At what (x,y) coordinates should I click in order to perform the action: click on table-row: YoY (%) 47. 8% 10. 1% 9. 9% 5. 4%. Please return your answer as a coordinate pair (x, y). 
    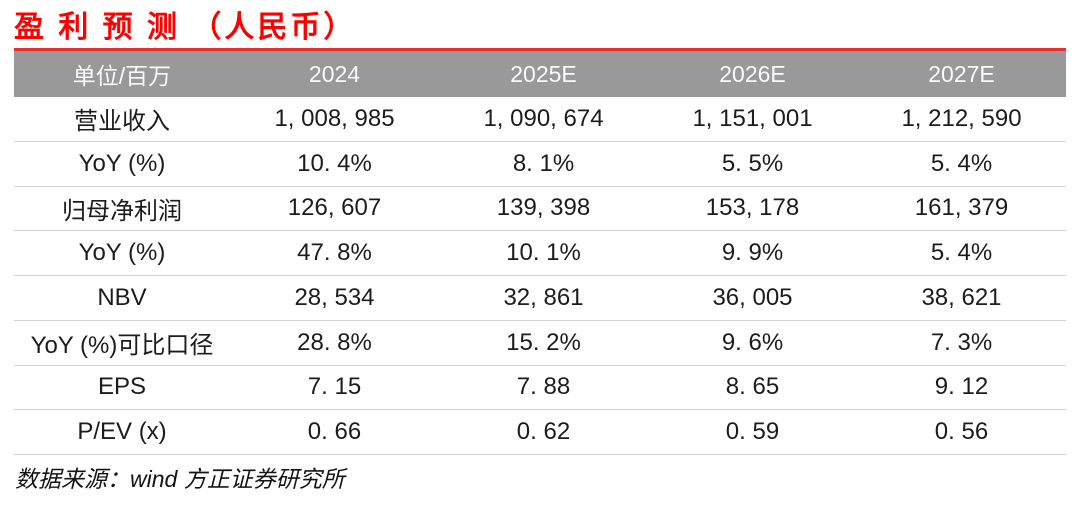
    Looking at the image, I should click on (540, 253).